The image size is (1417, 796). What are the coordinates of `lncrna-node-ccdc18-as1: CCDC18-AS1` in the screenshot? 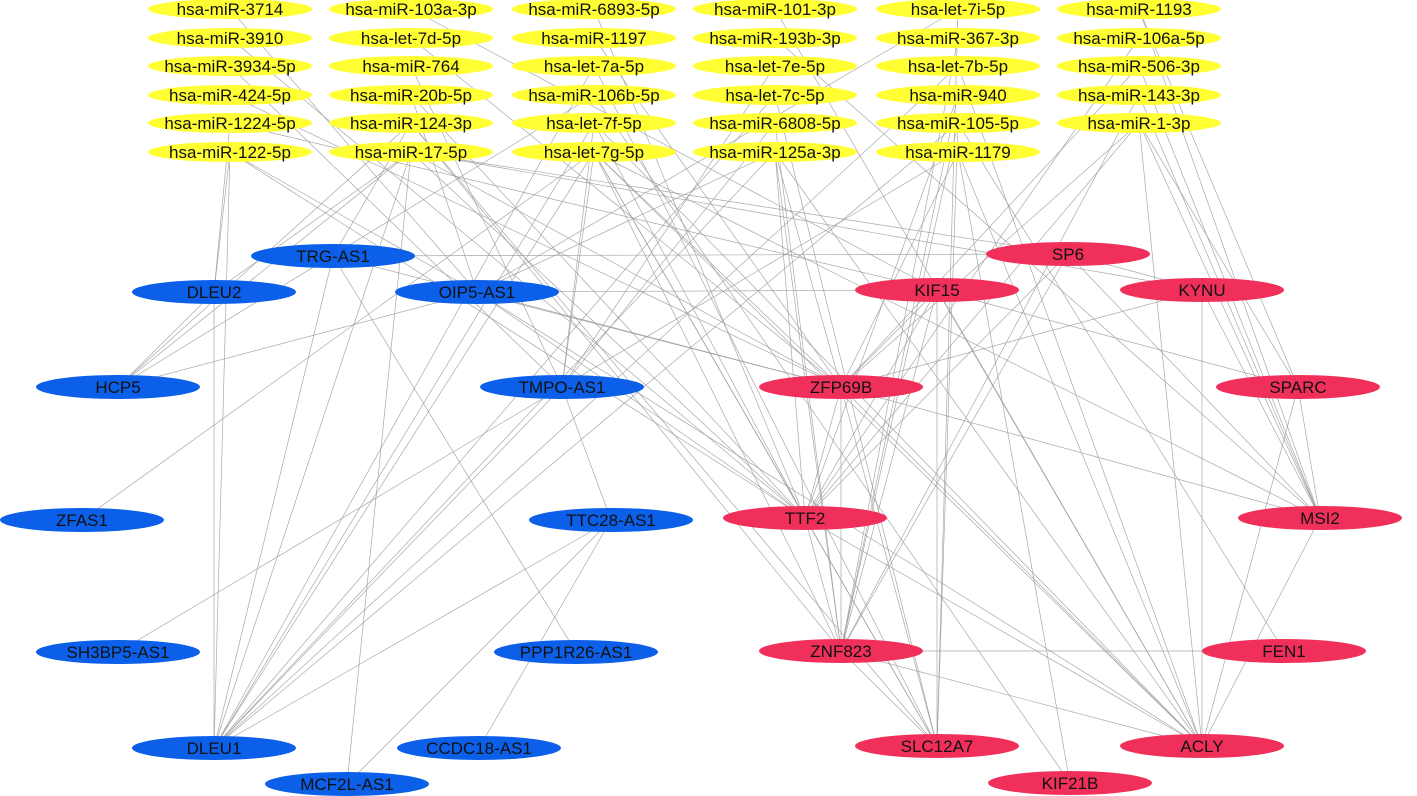 It's located at (479, 748).